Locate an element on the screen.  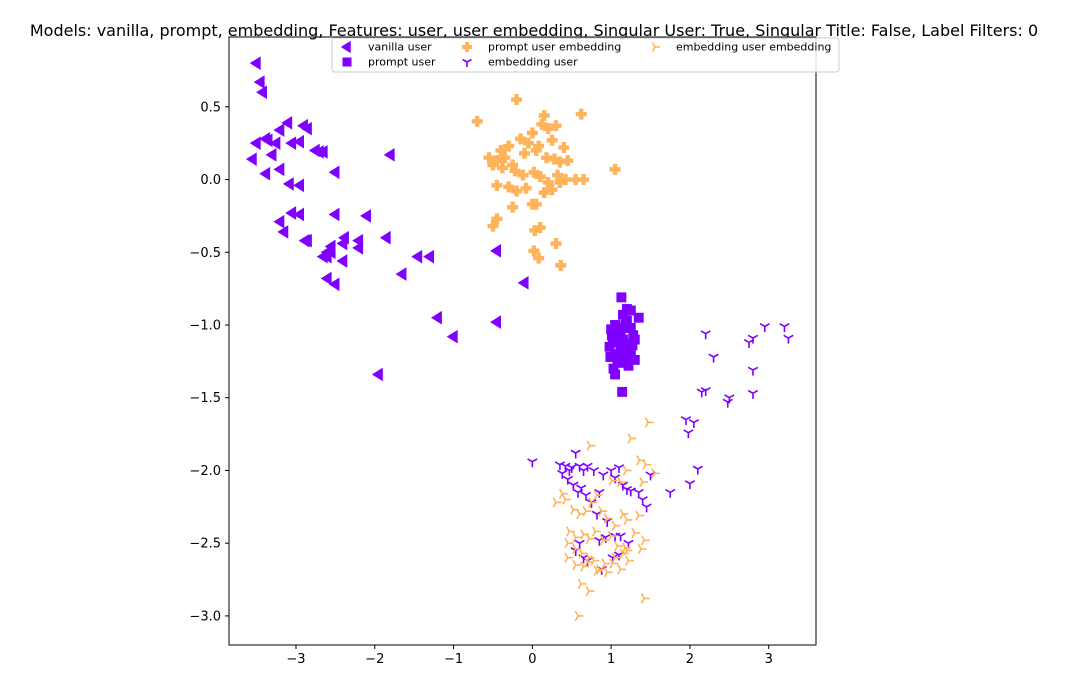
y-tick-label: −2.0 is located at coordinates (205, 471).